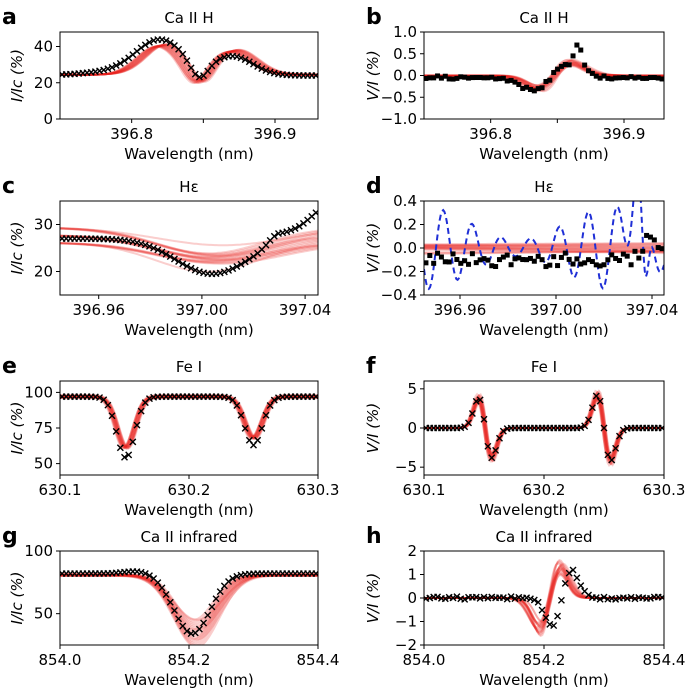 Image resolution: width=685 pixels, height=692 pixels. I want to click on y-tick-label: 50, so click(43, 614).